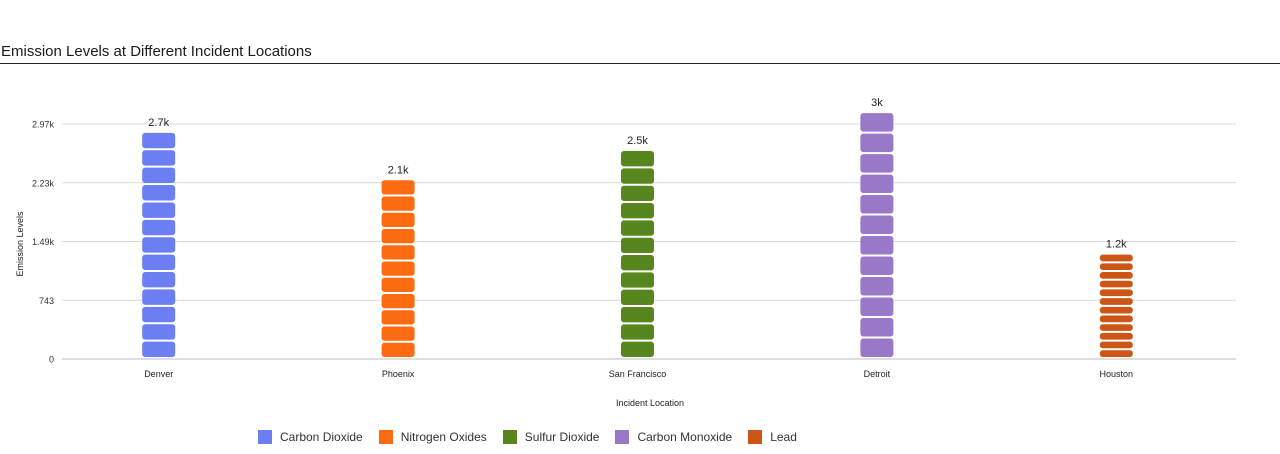  Describe the element at coordinates (158, 123) in the screenshot. I see `data-label: 2.7k` at that location.